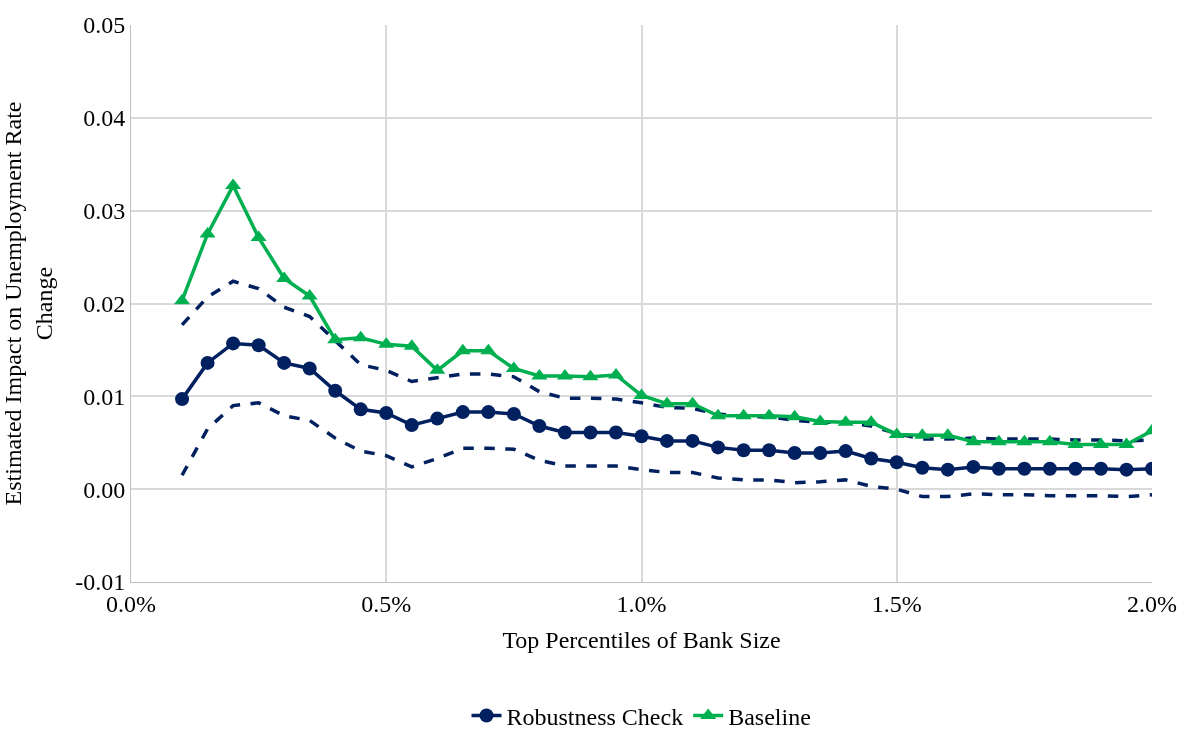  What do you see at coordinates (104, 25) in the screenshot?
I see `y-tick-label: 0.05` at bounding box center [104, 25].